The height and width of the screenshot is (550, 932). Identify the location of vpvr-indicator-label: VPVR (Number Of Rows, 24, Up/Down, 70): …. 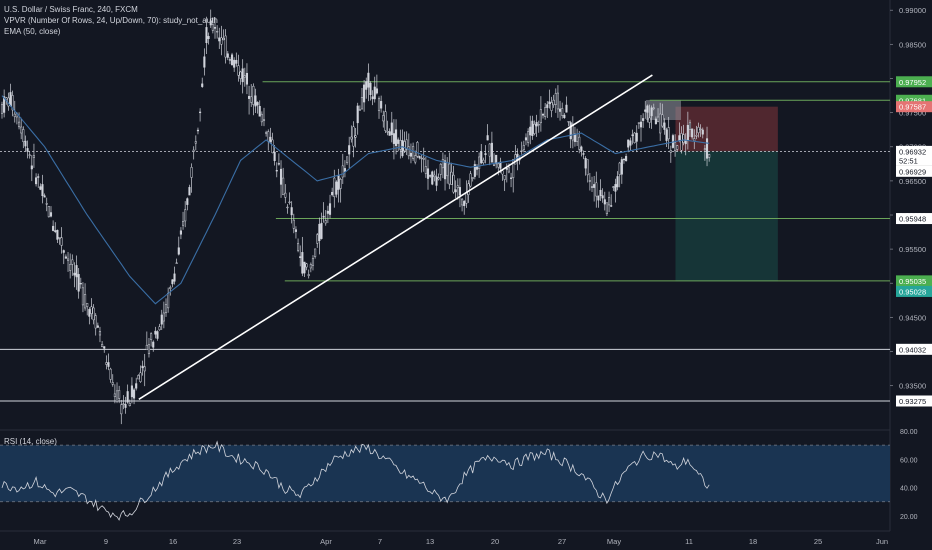
(111, 20).